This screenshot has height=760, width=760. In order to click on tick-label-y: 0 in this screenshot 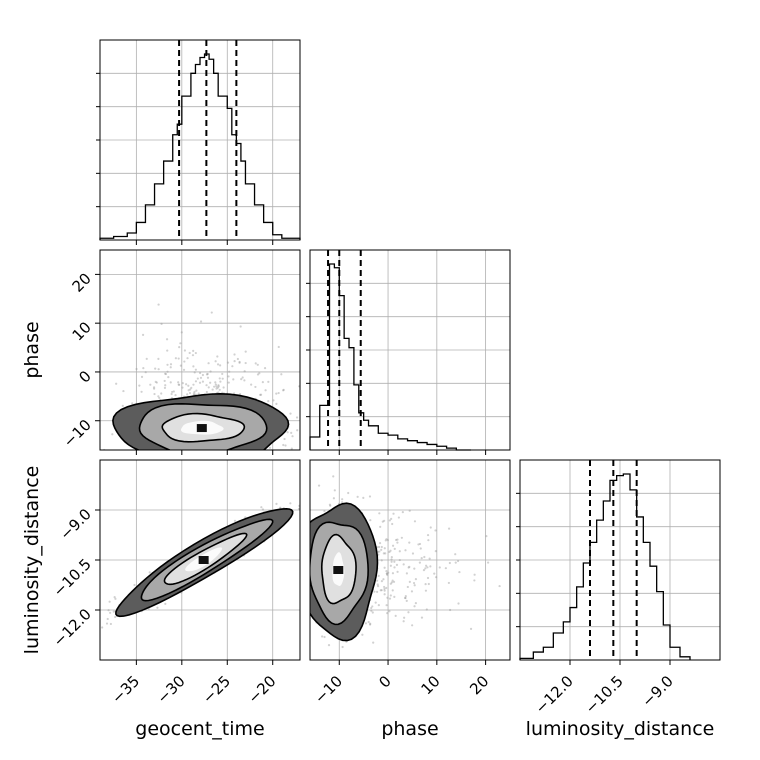, I will do `click(84, 376)`.